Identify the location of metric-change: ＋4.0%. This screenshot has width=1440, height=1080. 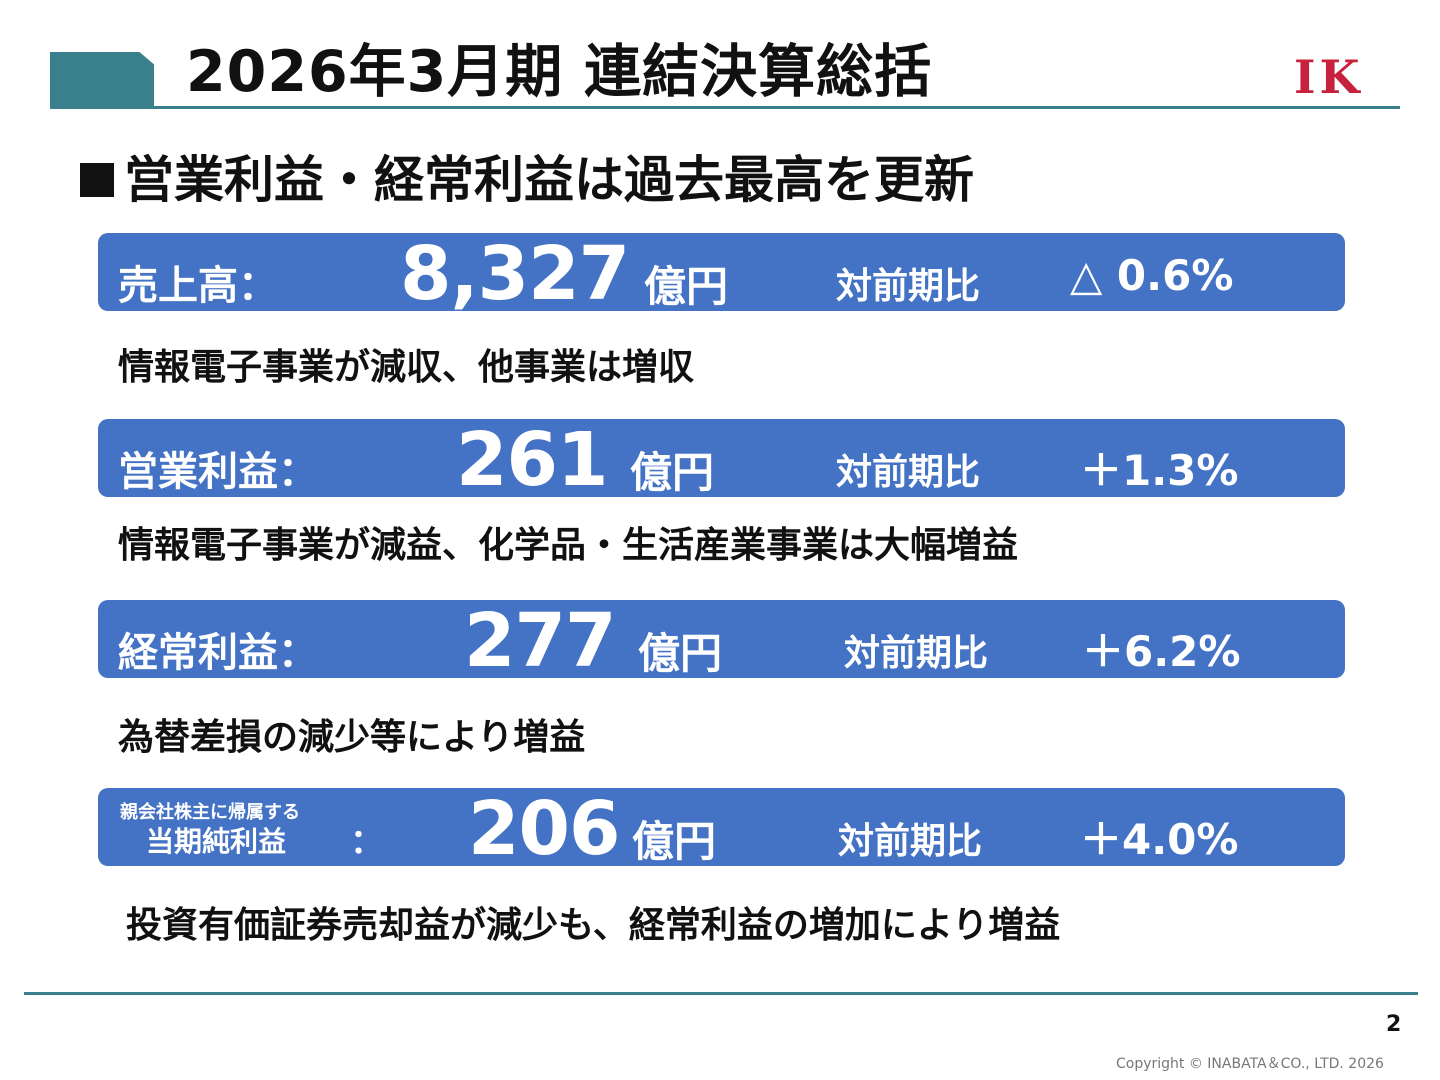
(1159, 839).